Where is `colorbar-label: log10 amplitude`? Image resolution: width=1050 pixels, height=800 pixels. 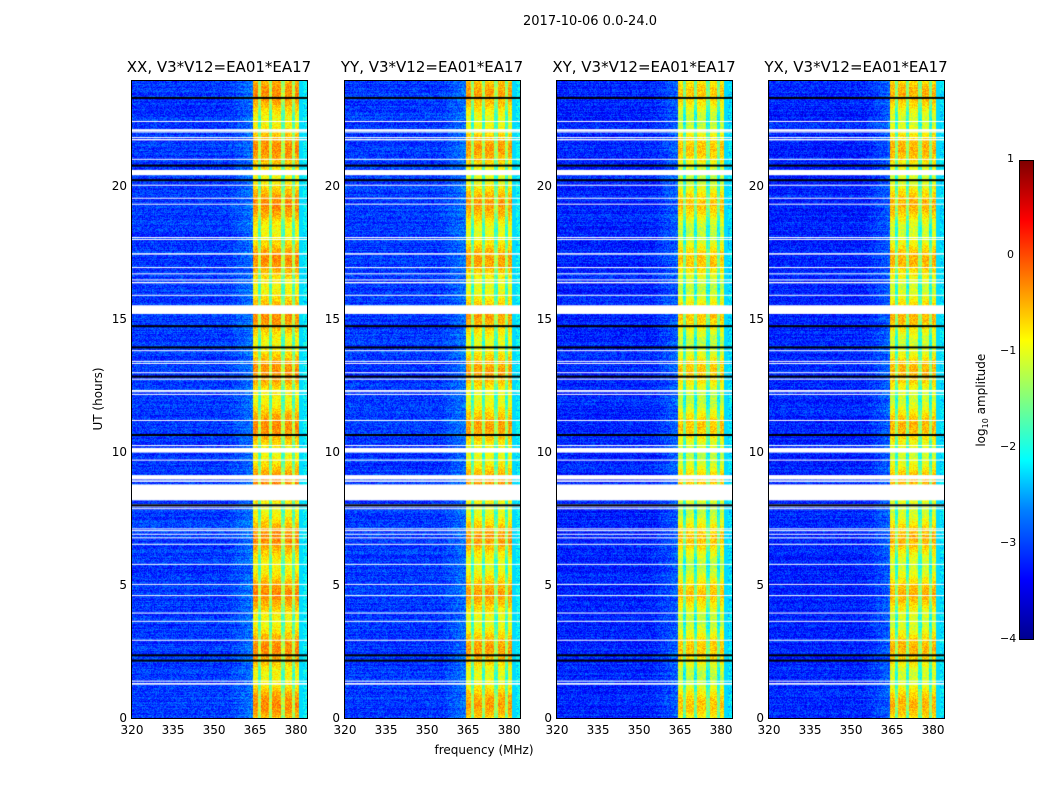
colorbar-label: log10 amplitude is located at coordinates (982, 400).